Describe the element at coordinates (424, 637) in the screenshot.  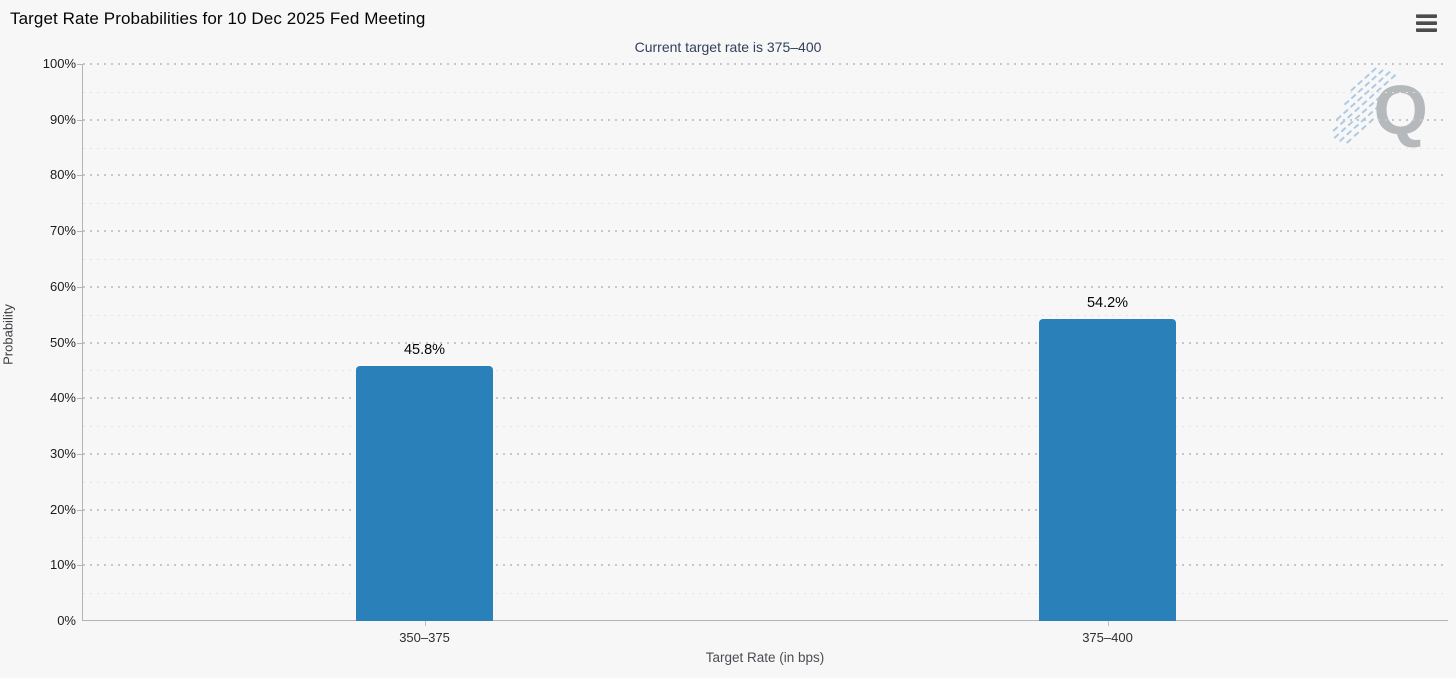
I see `x-tick-label: 350–375` at that location.